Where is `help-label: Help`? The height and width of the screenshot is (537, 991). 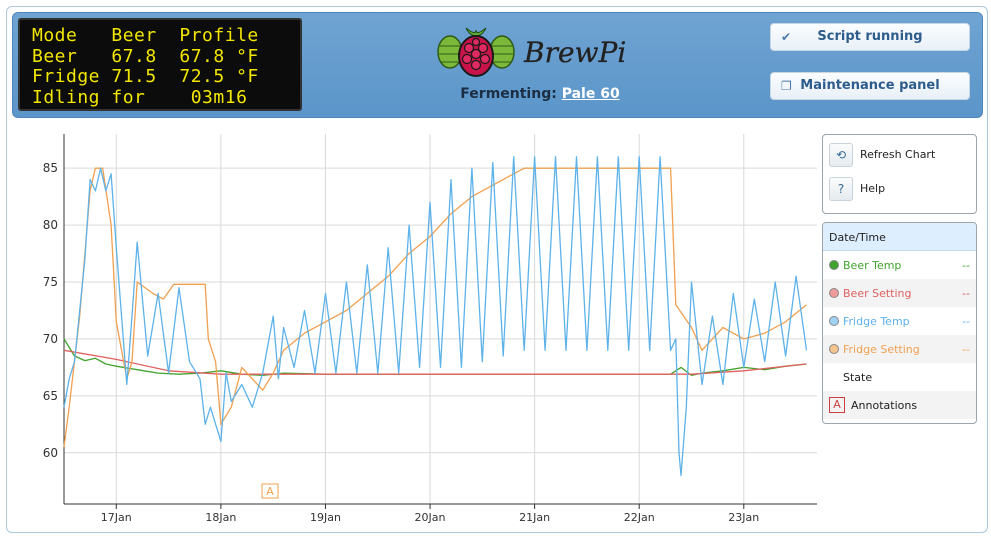 help-label: Help is located at coordinates (873, 188).